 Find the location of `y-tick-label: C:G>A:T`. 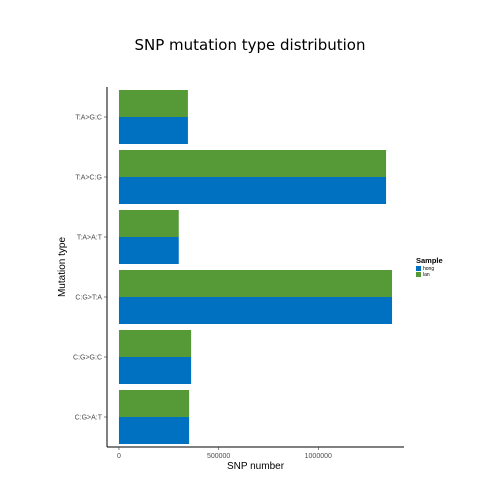

y-tick-label: C:G>A:T is located at coordinates (89, 418).